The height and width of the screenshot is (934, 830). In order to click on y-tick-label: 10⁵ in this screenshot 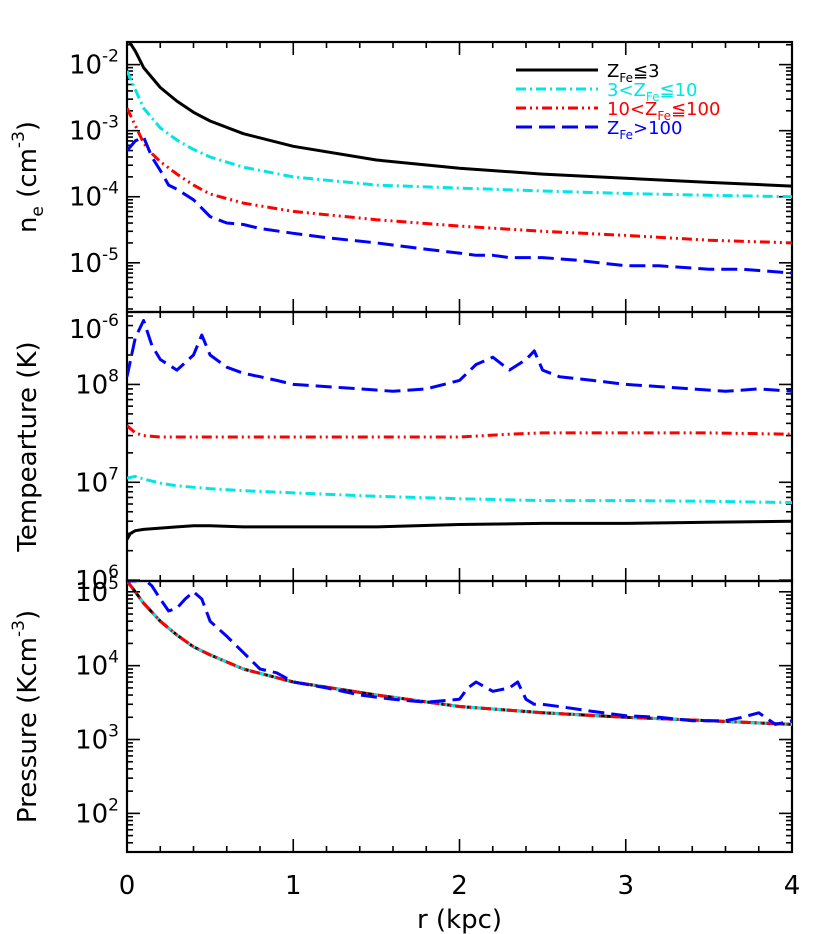, I will do `click(97, 591)`.